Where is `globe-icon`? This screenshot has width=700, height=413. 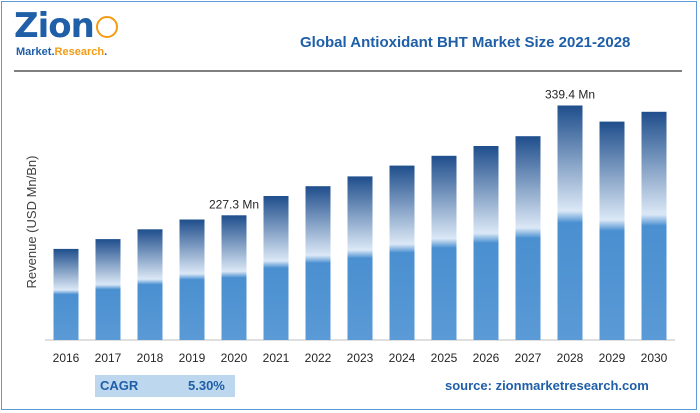 globe-icon is located at coordinates (107, 27).